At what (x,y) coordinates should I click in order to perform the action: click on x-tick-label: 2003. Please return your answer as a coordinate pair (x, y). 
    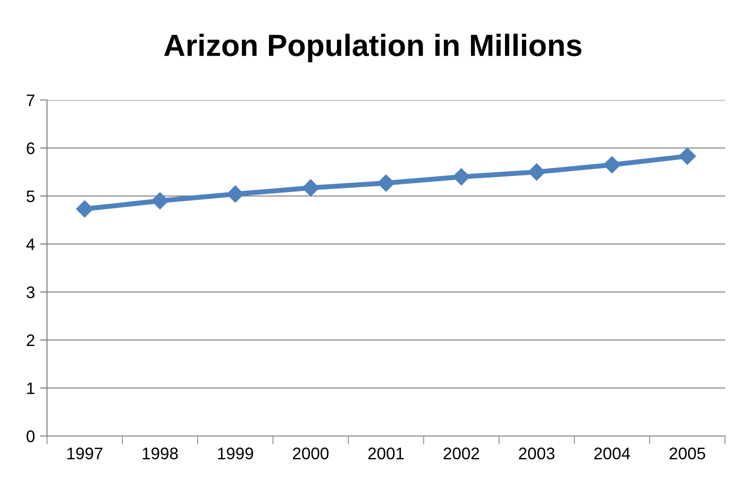
    Looking at the image, I should click on (536, 454).